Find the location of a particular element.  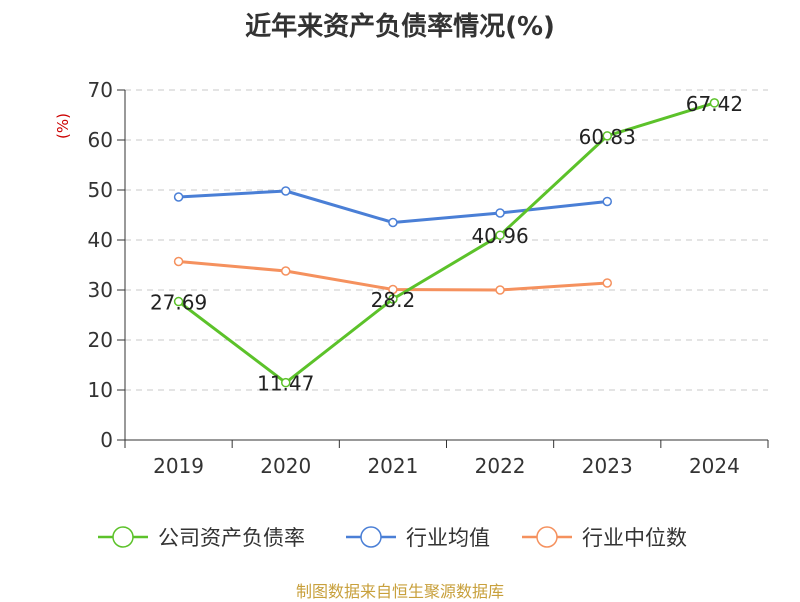

x-tick-label: 2022 is located at coordinates (500, 466).